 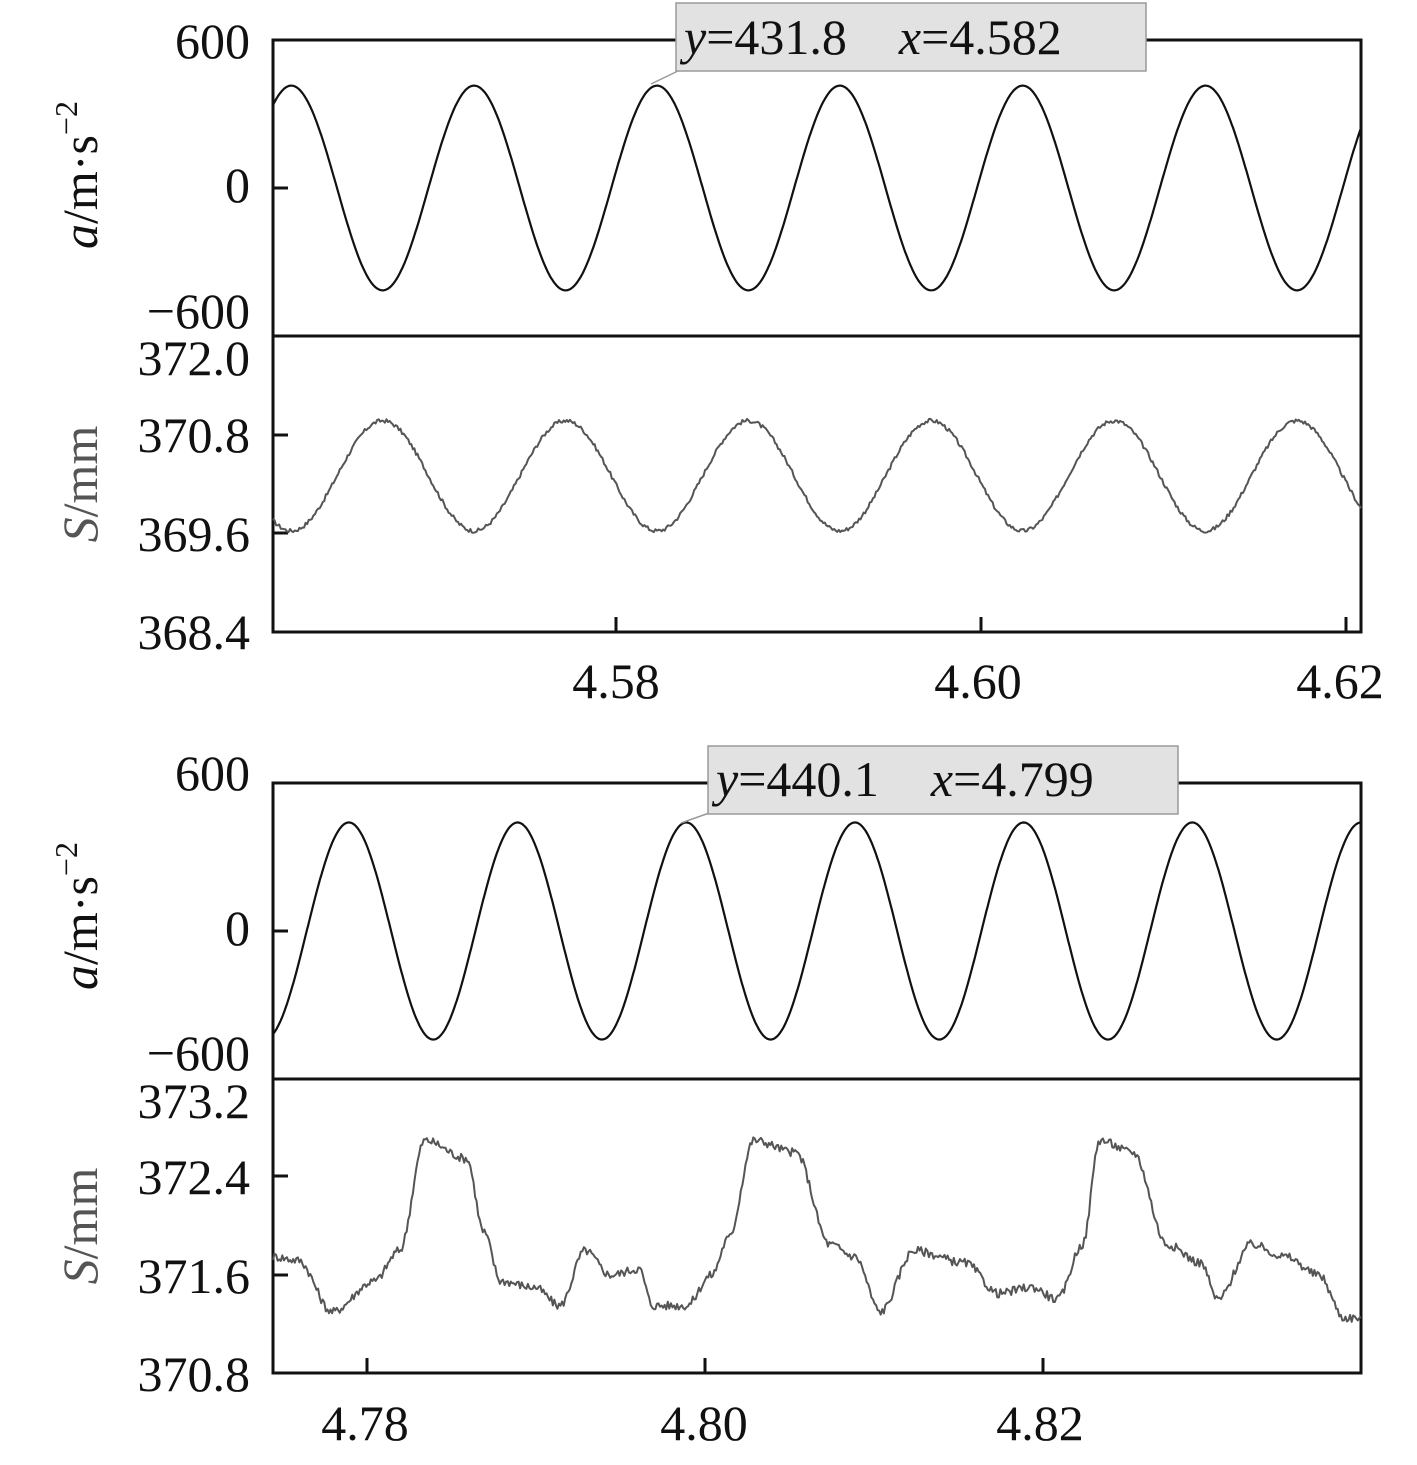 What do you see at coordinates (237, 928) in the screenshot?
I see `bottom-acc-ytick-label-0: 0` at bounding box center [237, 928].